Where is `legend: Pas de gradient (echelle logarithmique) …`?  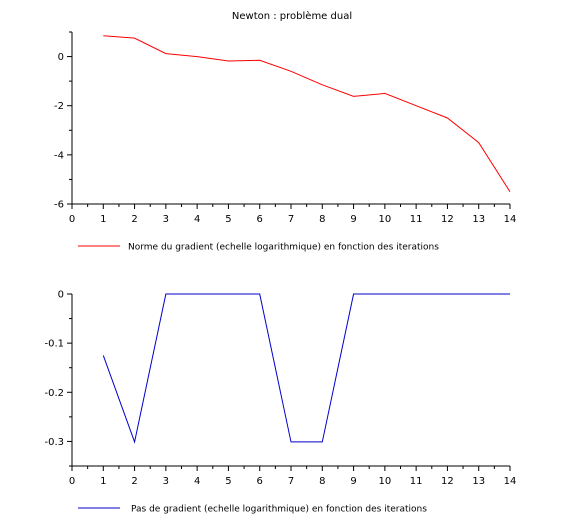
legend: Pas de gradient (echelle logarithmique) … is located at coordinates (252, 510).